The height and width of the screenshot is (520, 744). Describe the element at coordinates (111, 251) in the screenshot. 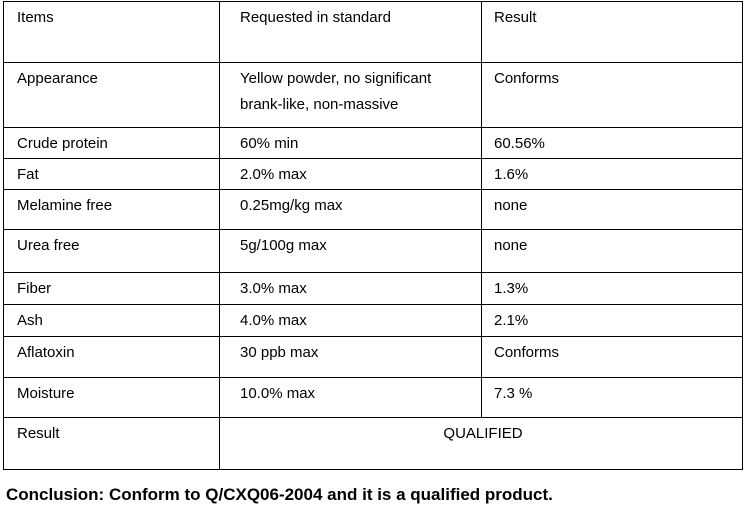

I see `cell: Urea free` at that location.